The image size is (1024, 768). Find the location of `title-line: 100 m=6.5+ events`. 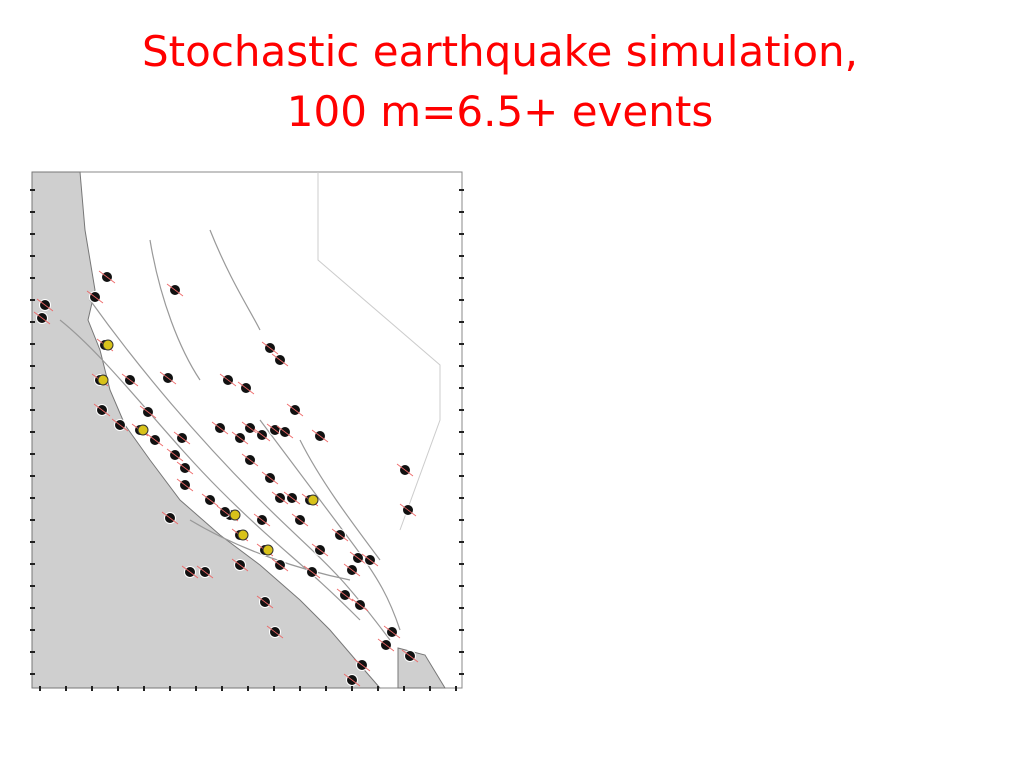

title-line: 100 m=6.5+ events is located at coordinates (500, 111).